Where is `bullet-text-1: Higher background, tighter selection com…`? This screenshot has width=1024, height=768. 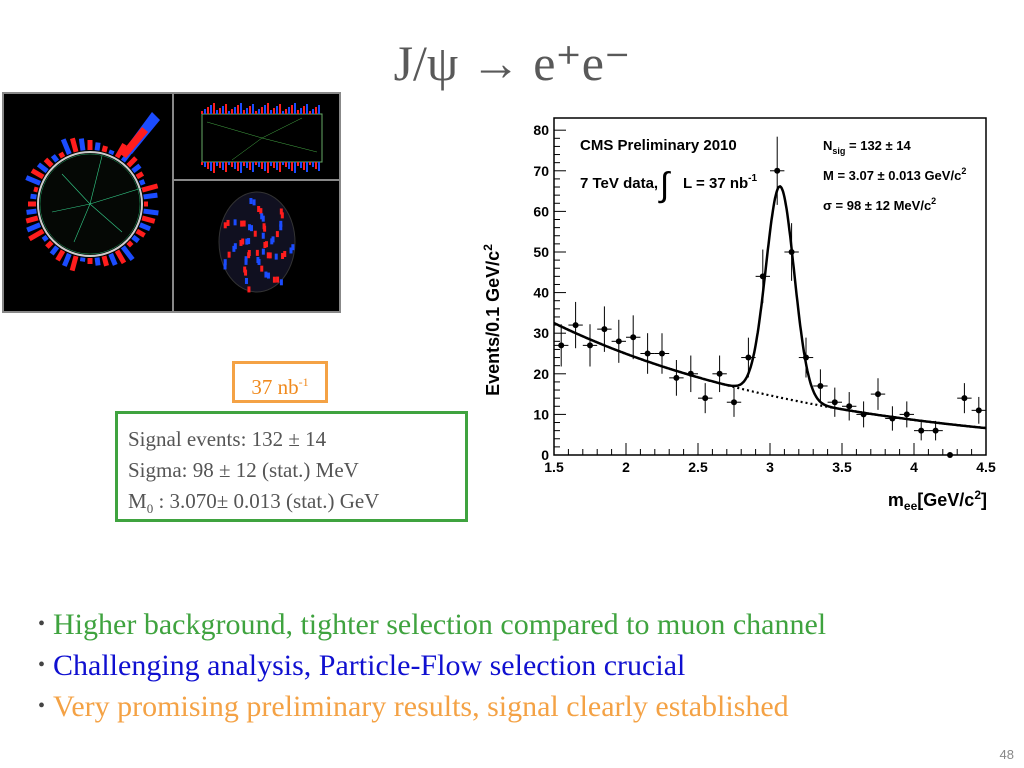
bullet-text-1: Higher background, tighter selection com… is located at coordinates (440, 624).